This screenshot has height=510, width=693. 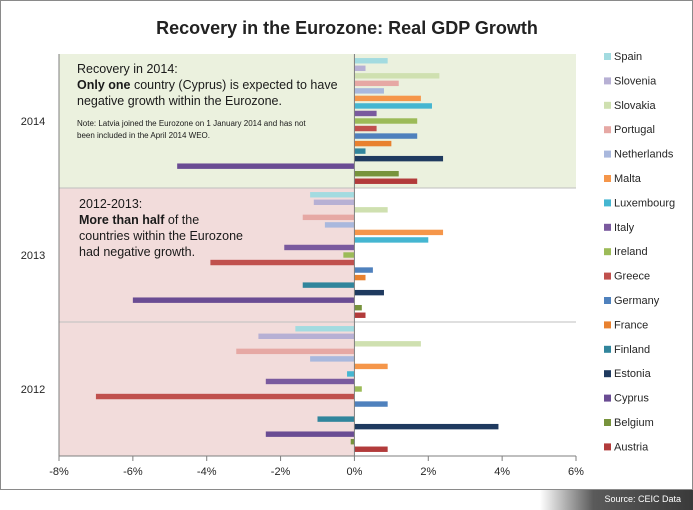 What do you see at coordinates (369, 292) in the screenshot?
I see `bar-estonia-2013` at bounding box center [369, 292].